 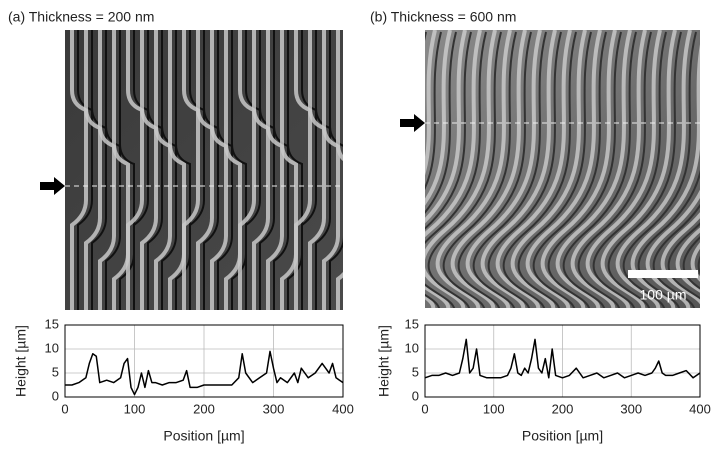 What do you see at coordinates (274, 408) in the screenshot?
I see `x-tick-label: 300` at bounding box center [274, 408].